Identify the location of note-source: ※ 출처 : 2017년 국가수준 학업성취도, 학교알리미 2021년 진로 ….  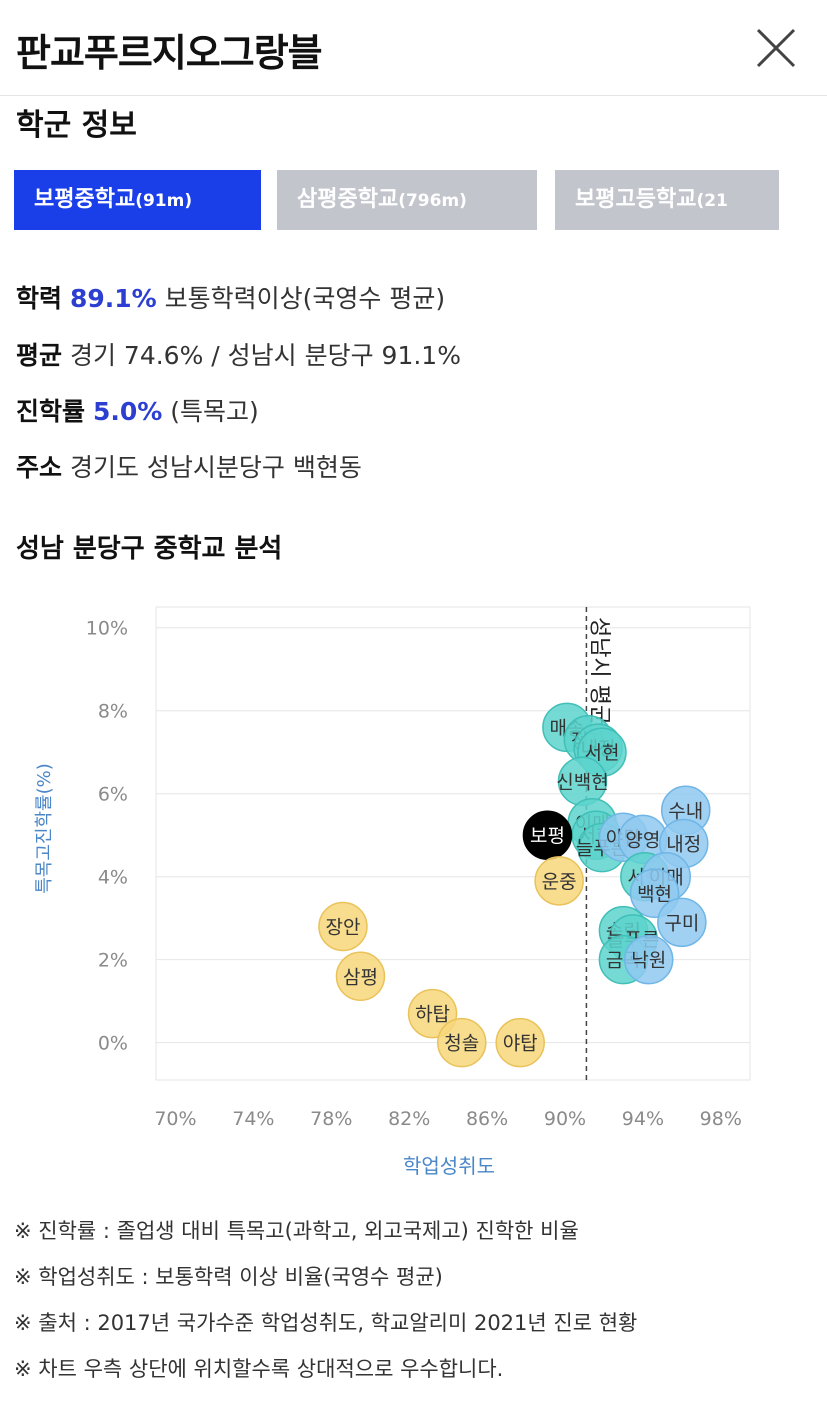
(326, 1323).